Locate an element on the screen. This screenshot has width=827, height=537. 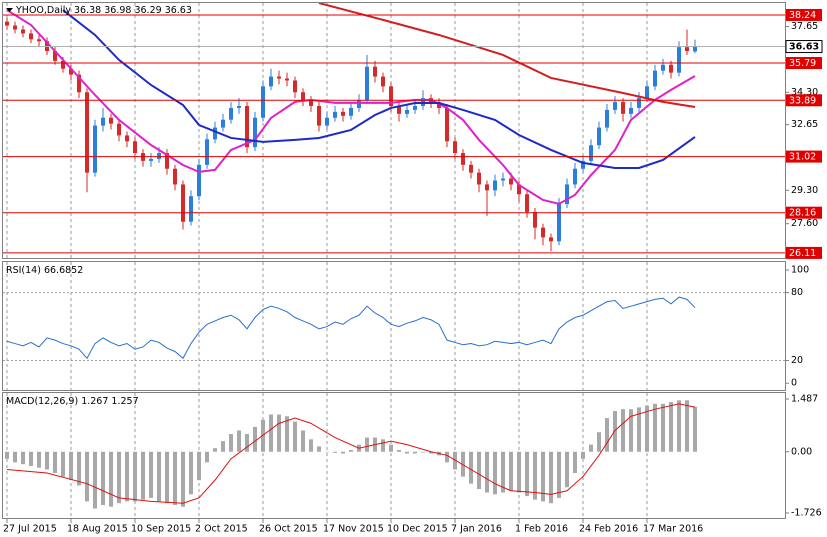
macd-header: MACD(12,26,9) 1.267 1.257 is located at coordinates (72, 401).